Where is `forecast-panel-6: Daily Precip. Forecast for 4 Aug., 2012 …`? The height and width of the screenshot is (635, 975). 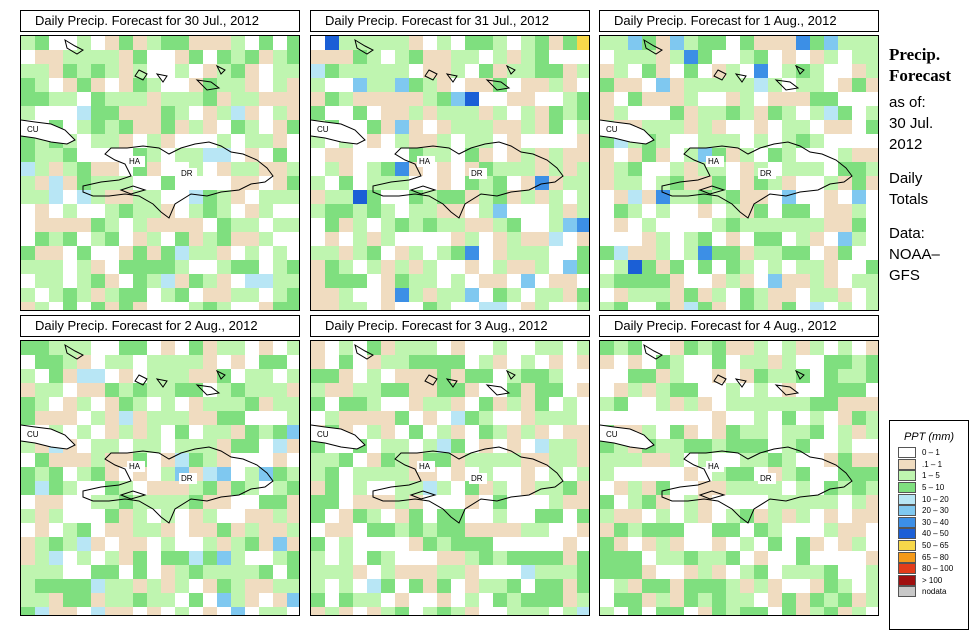 forecast-panel-6: Daily Precip. Forecast for 4 Aug., 2012 … is located at coordinates (739, 465).